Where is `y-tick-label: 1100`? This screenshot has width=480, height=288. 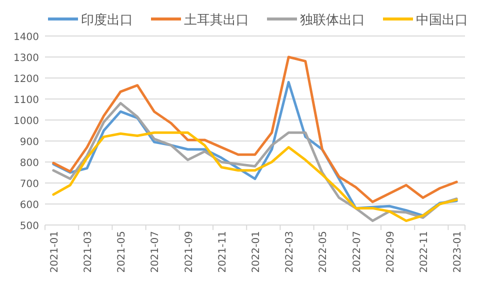 y-tick-label: 1100 is located at coordinates (26, 100).